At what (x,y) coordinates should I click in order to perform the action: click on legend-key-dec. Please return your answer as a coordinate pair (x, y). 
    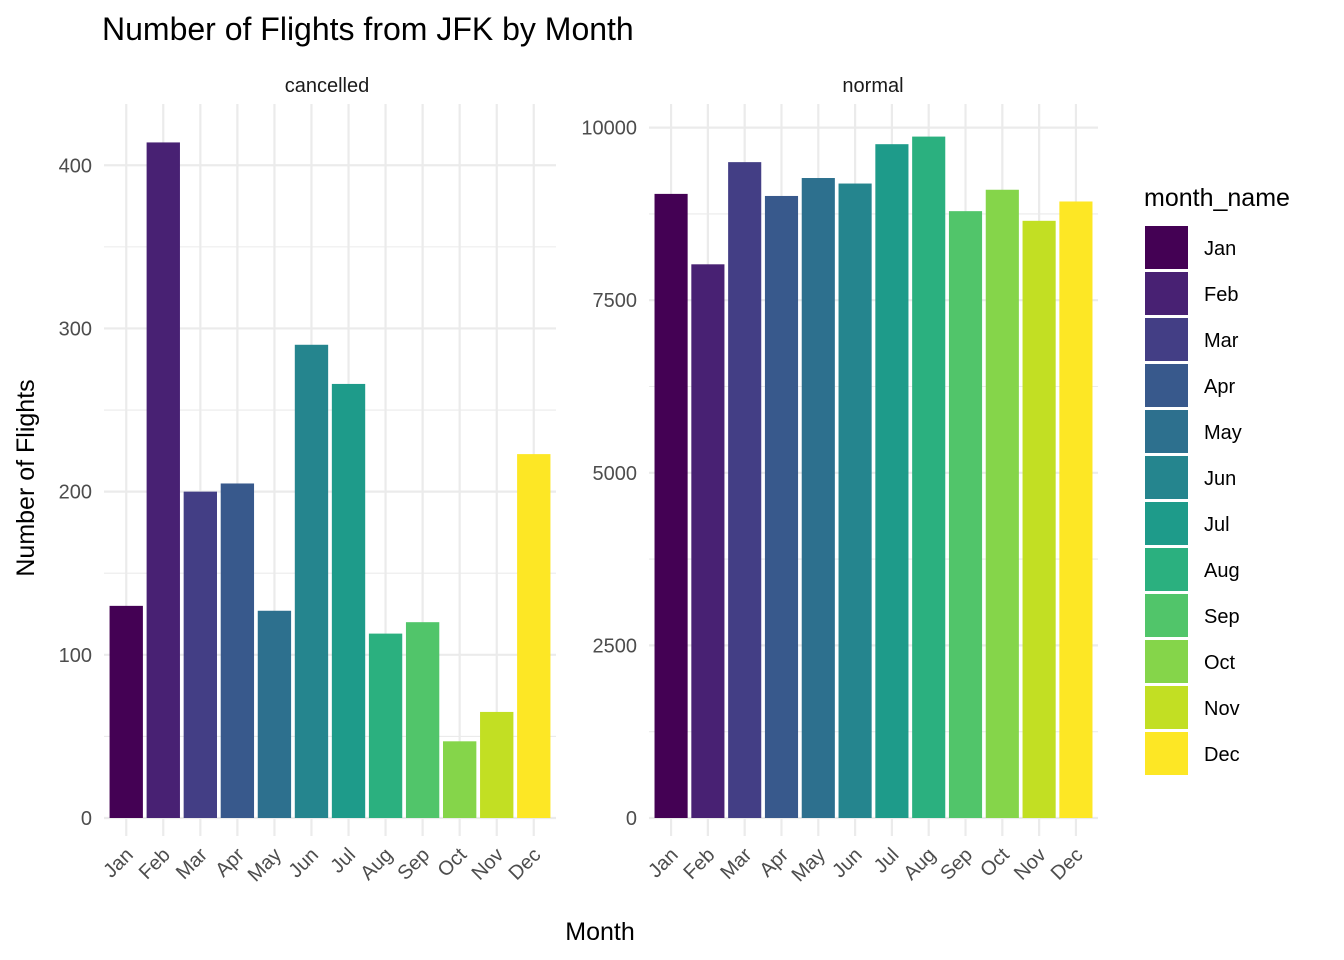
    Looking at the image, I should click on (1166, 753).